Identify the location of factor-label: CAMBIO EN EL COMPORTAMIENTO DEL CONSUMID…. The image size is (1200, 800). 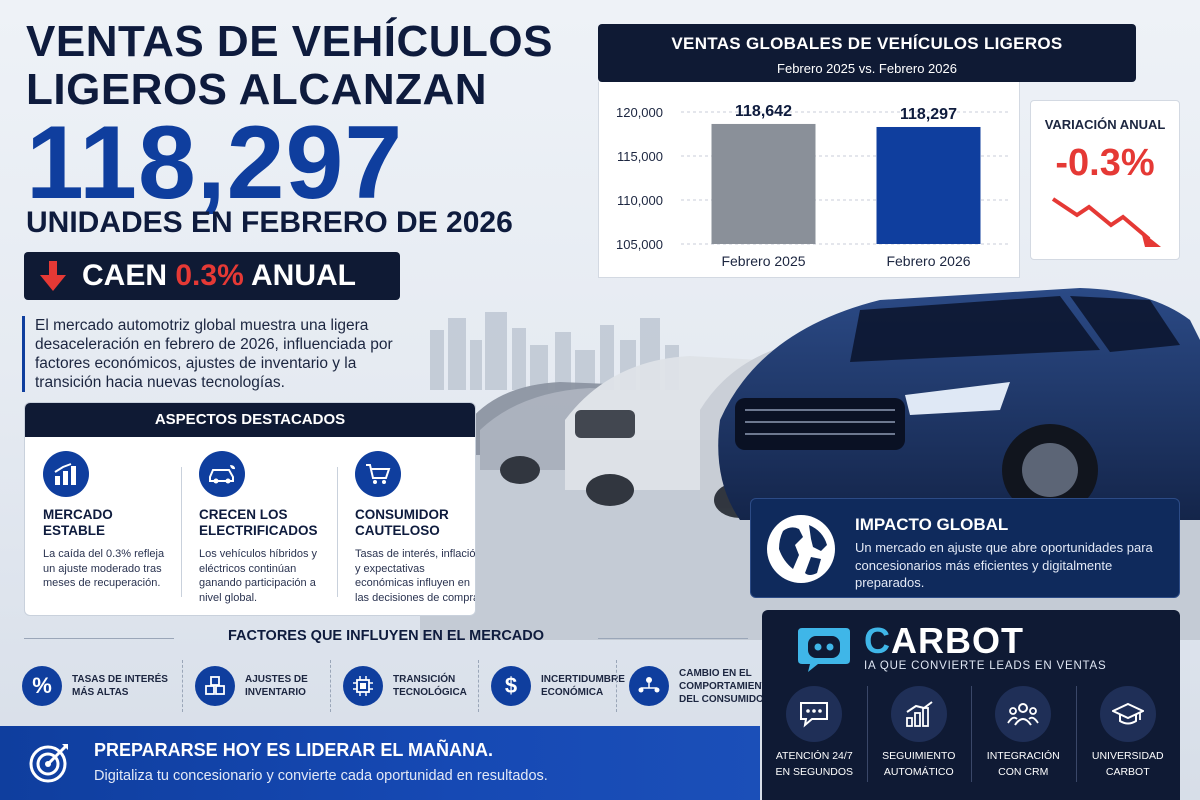
(727, 686).